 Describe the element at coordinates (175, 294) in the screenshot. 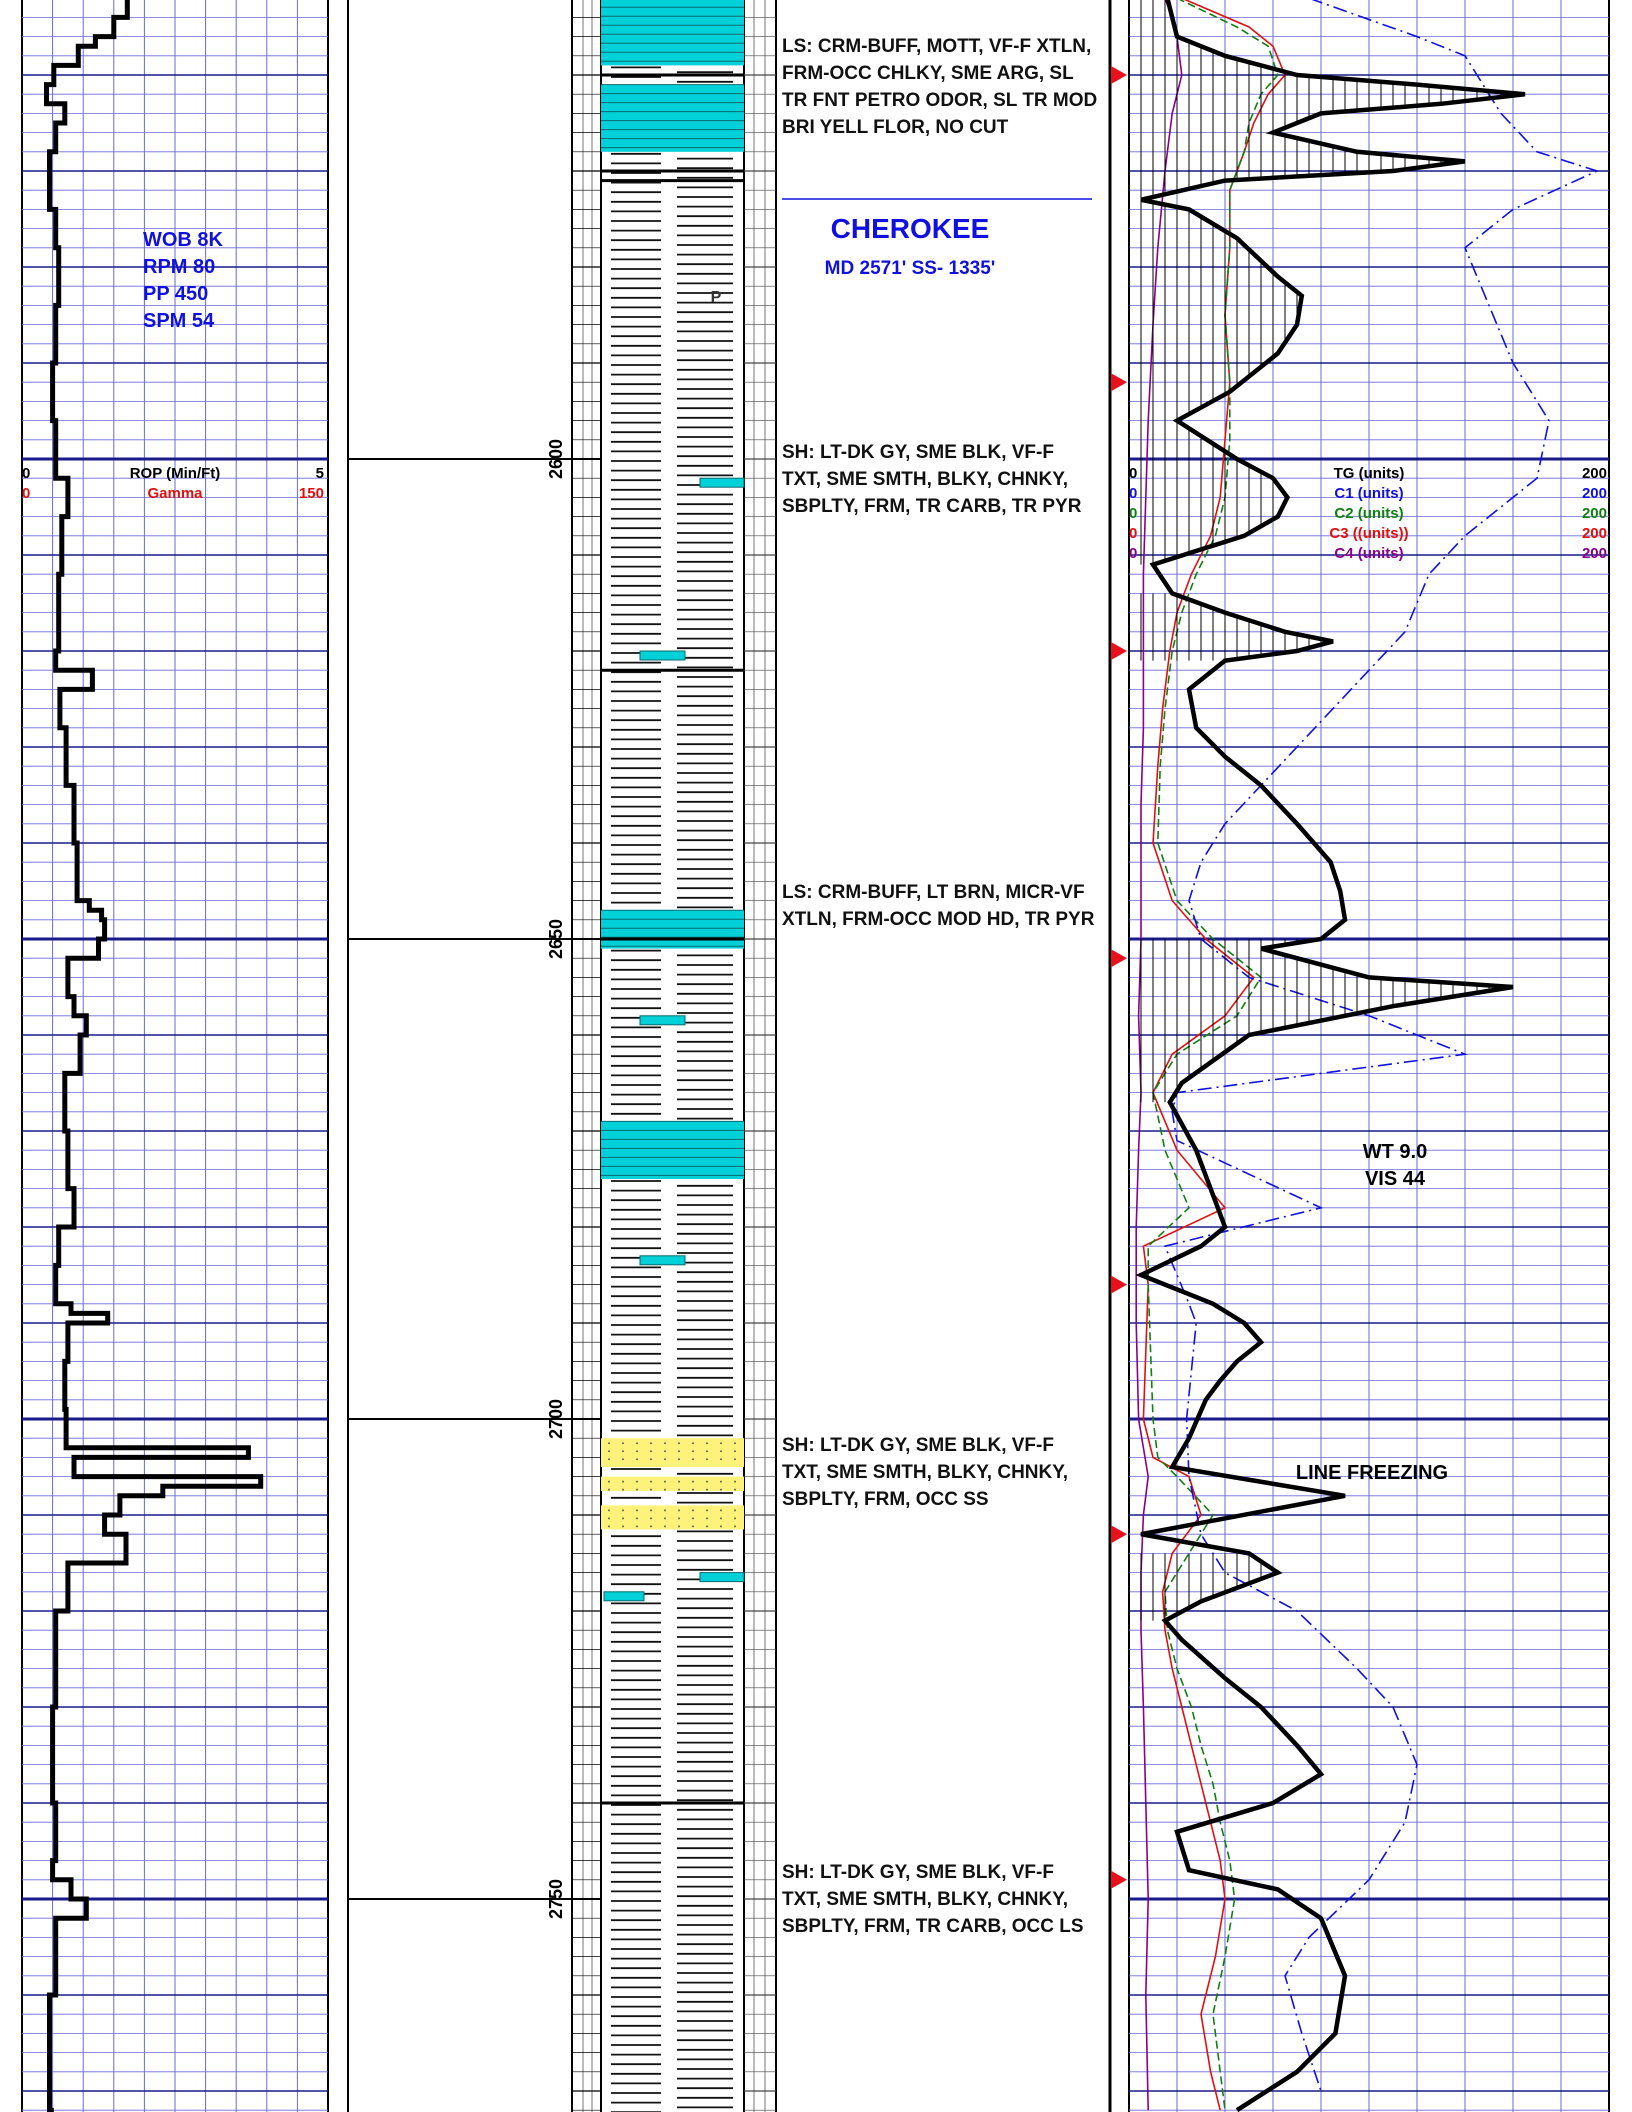

I see `pp-label: PP 450` at that location.